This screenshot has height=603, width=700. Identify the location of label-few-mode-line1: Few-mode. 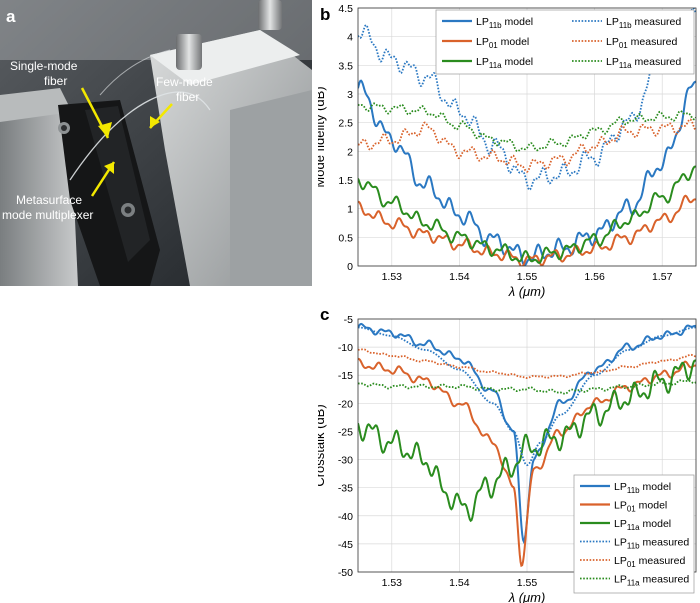
(184, 82).